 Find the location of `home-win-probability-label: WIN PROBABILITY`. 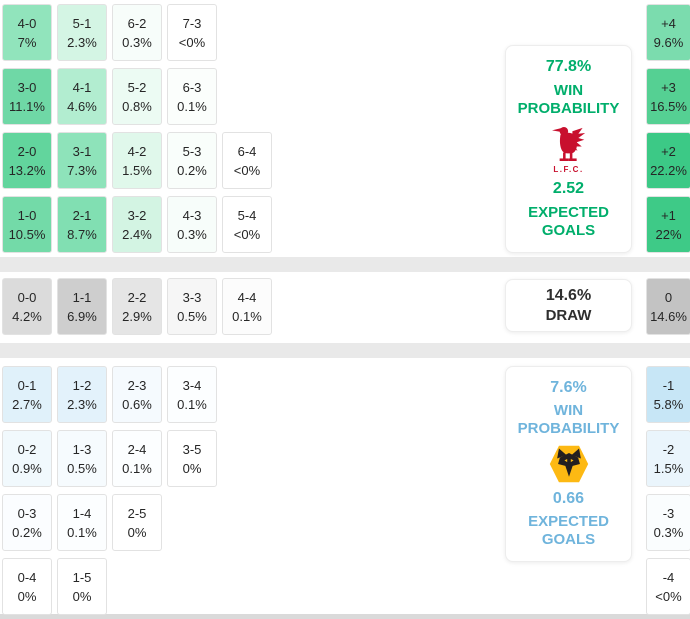

home-win-probability-label: WIN PROBABILITY is located at coordinates (568, 99).